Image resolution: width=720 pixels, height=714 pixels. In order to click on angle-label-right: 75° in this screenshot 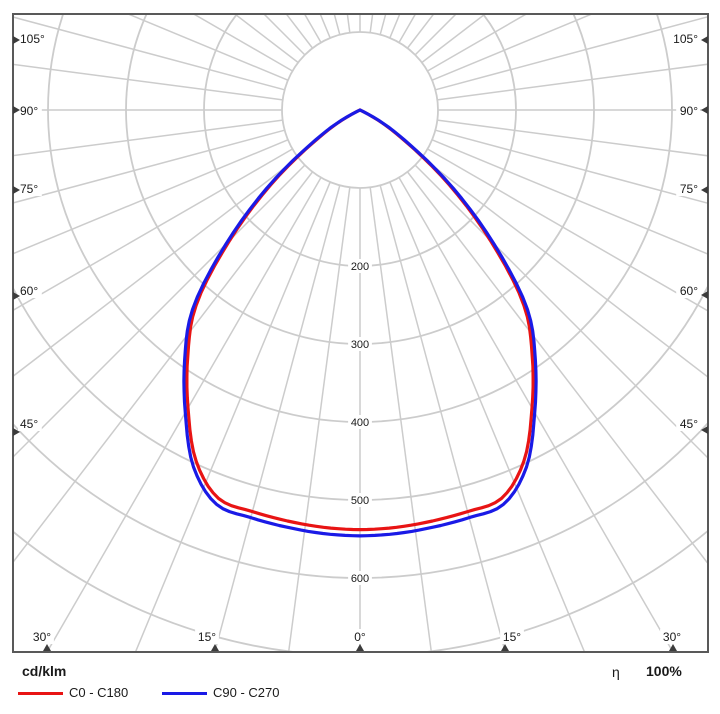, I will do `click(689, 189)`.